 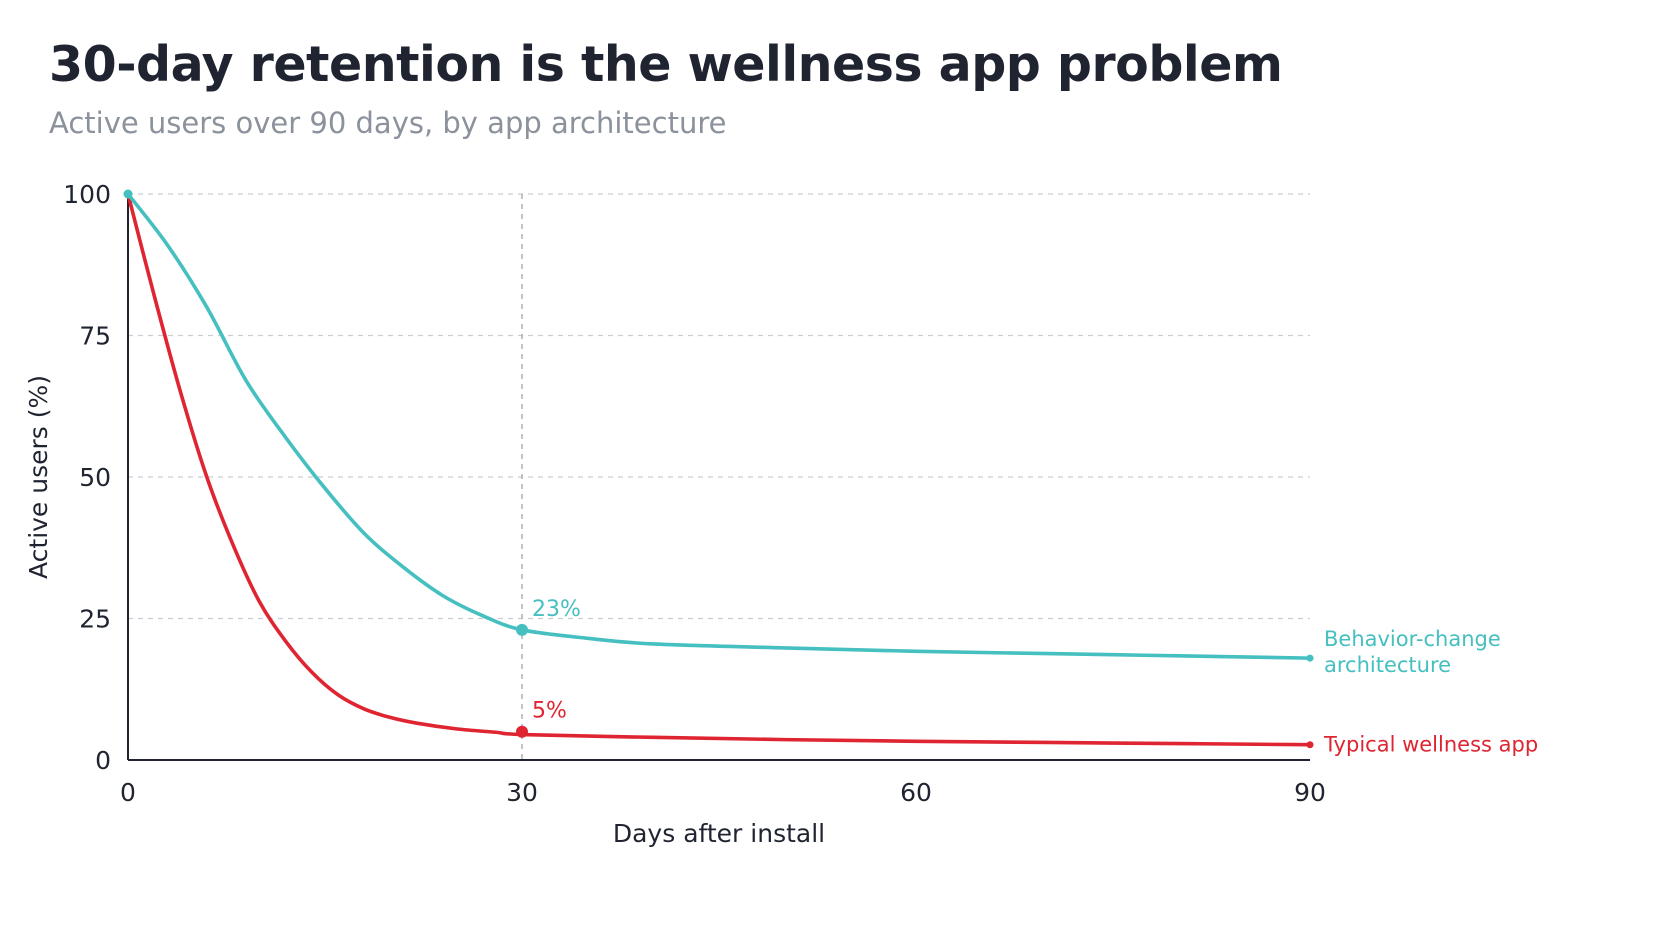 What do you see at coordinates (95, 336) in the screenshot?
I see `y-tick-label-75: 75` at bounding box center [95, 336].